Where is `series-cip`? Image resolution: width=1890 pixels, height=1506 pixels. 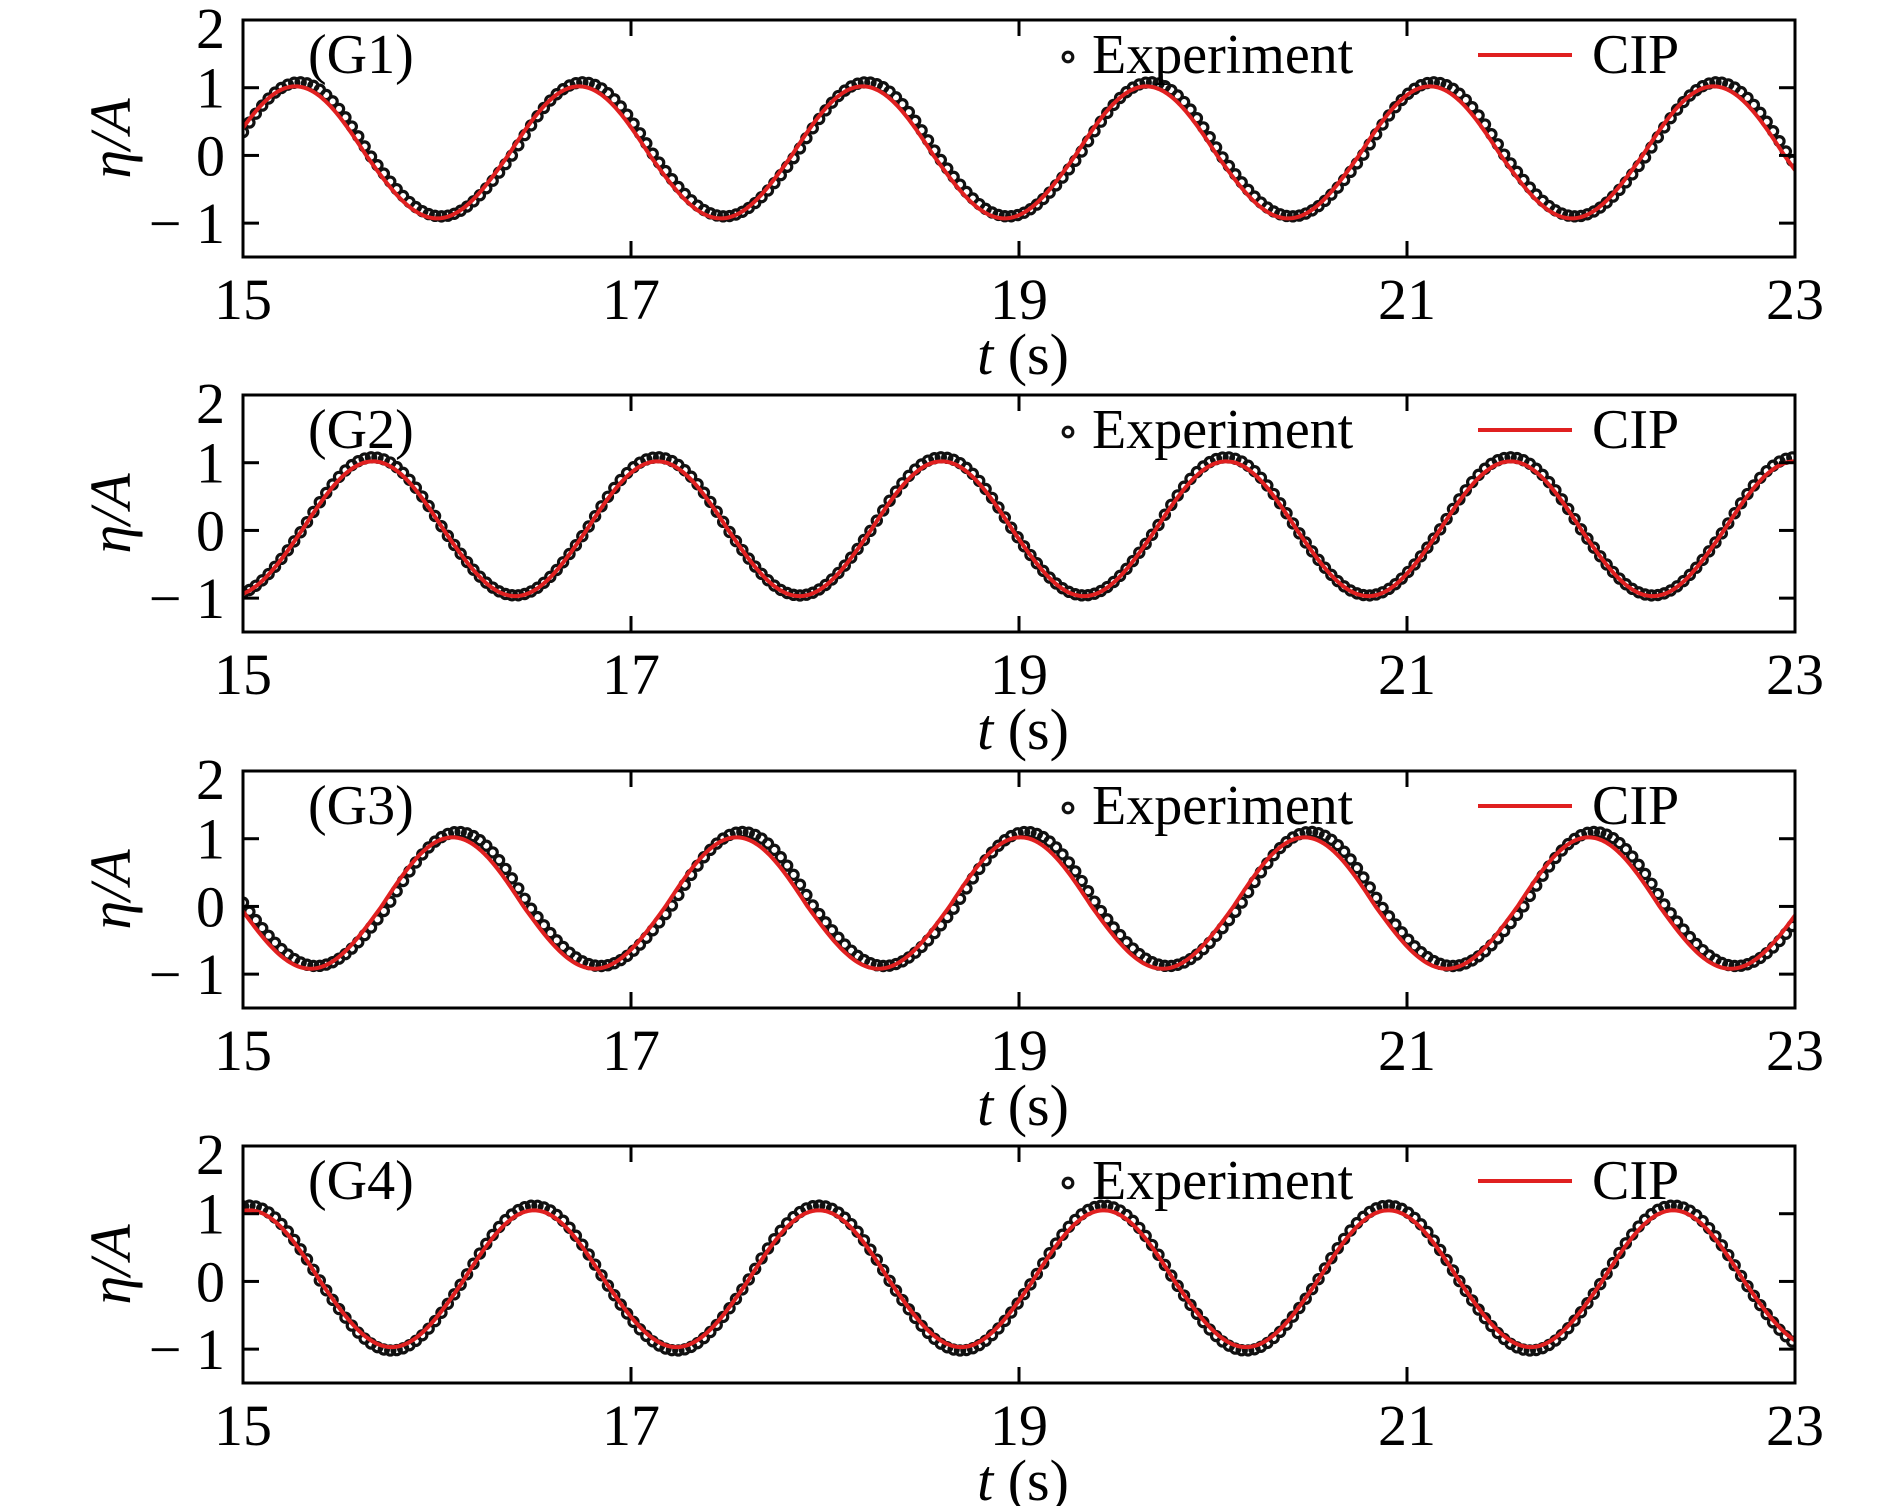
series-cip is located at coordinates (1019, 1279).